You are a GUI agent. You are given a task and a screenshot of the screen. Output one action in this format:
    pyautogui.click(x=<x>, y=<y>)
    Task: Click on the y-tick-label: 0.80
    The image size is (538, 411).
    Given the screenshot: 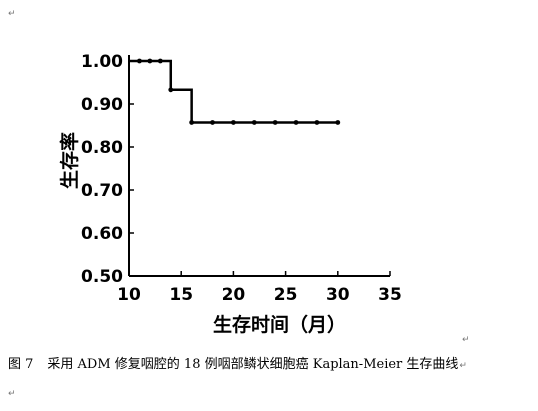 What is the action you would take?
    pyautogui.click(x=102, y=148)
    